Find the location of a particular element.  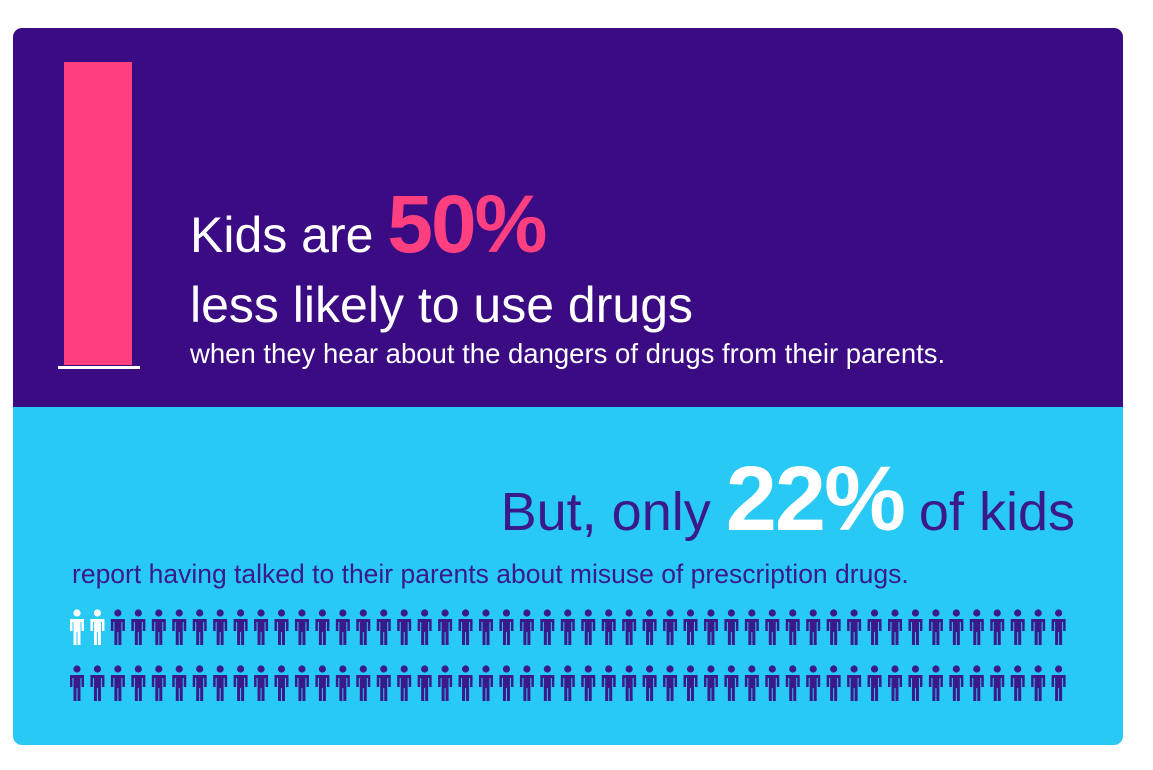

bar-base is located at coordinates (99, 367).